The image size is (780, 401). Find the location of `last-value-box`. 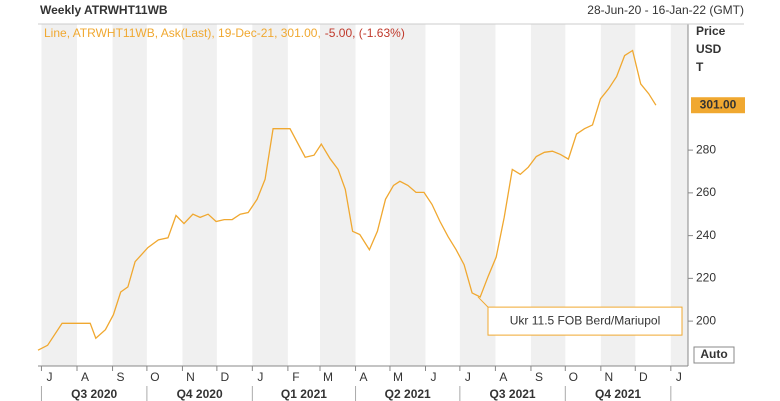

last-value-box is located at coordinates (718, 105).